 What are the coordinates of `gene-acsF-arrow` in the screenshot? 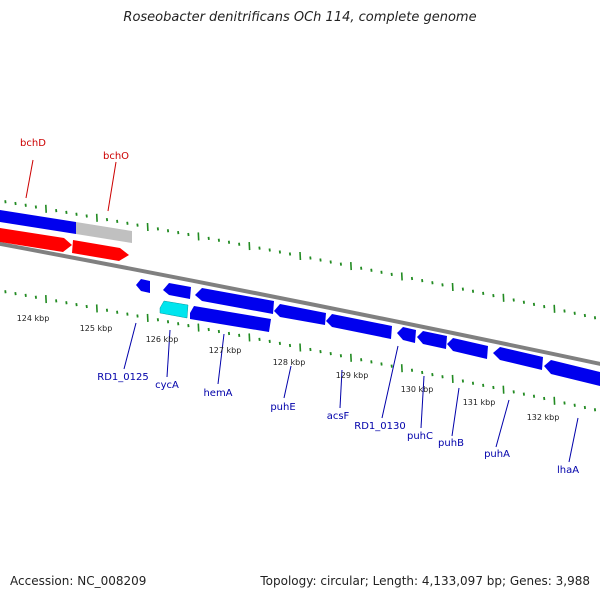 It's located at (359, 326).